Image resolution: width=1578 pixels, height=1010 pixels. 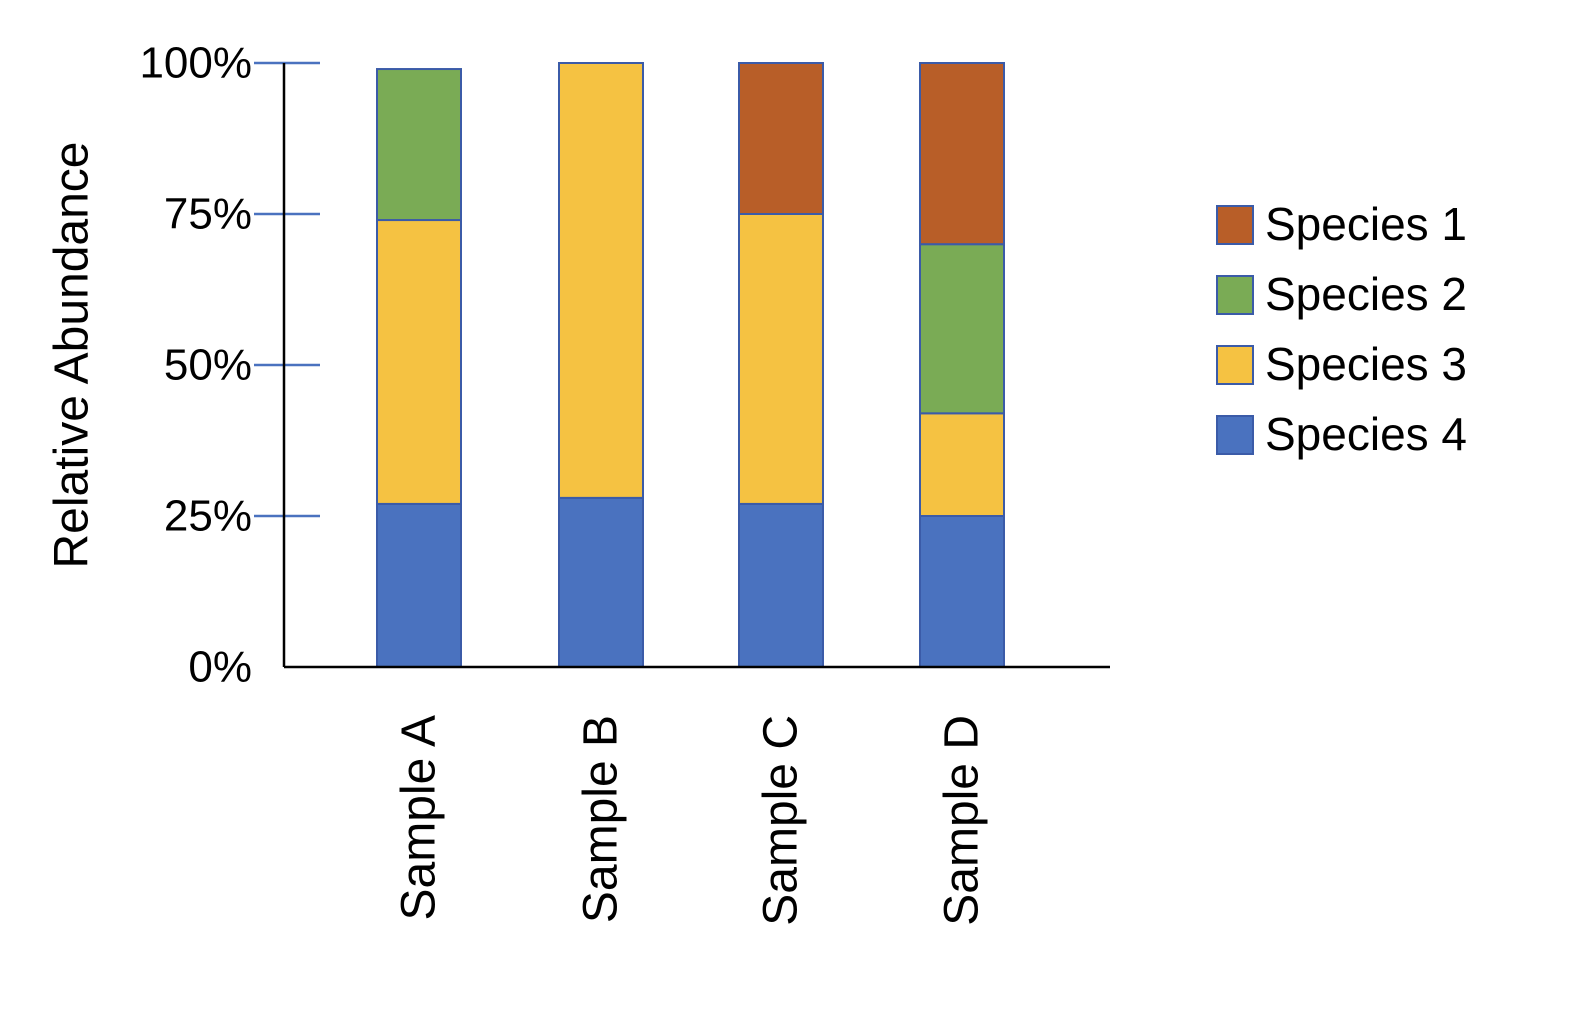 What do you see at coordinates (208, 516) in the screenshot?
I see `y-tick-label: 25%` at bounding box center [208, 516].